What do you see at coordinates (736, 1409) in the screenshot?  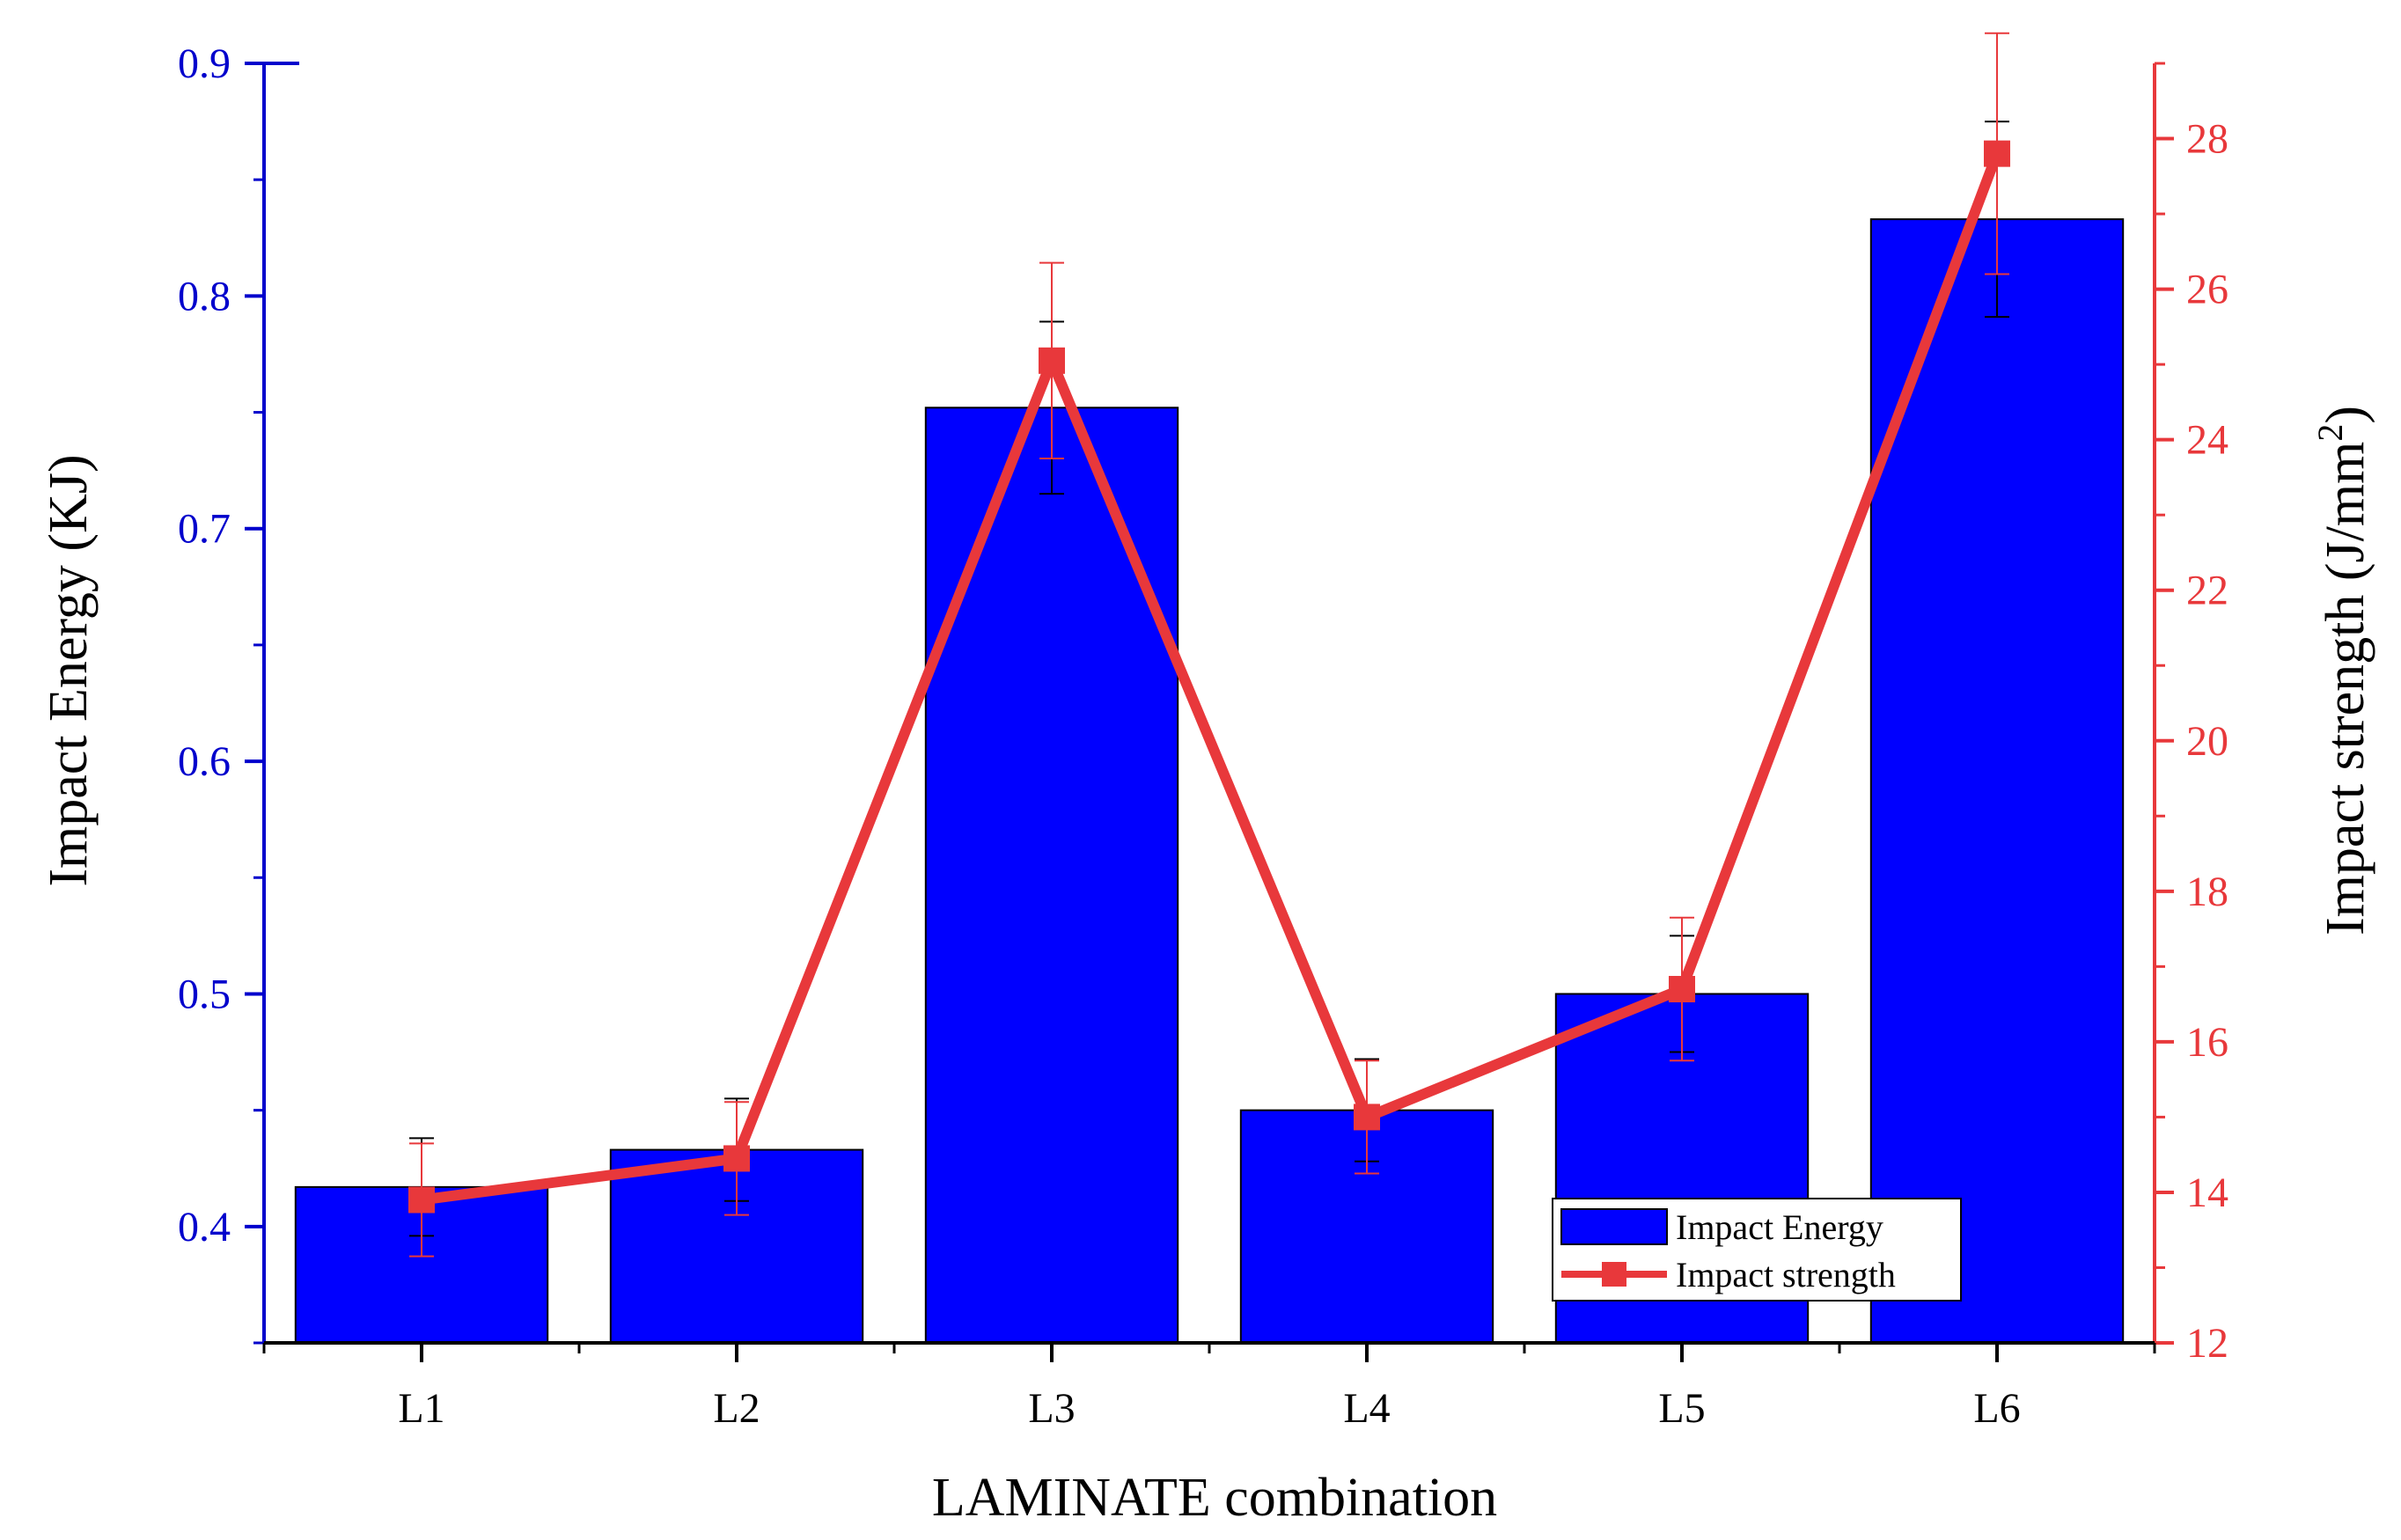 I see `x-tick-label-L2: L2` at bounding box center [736, 1409].